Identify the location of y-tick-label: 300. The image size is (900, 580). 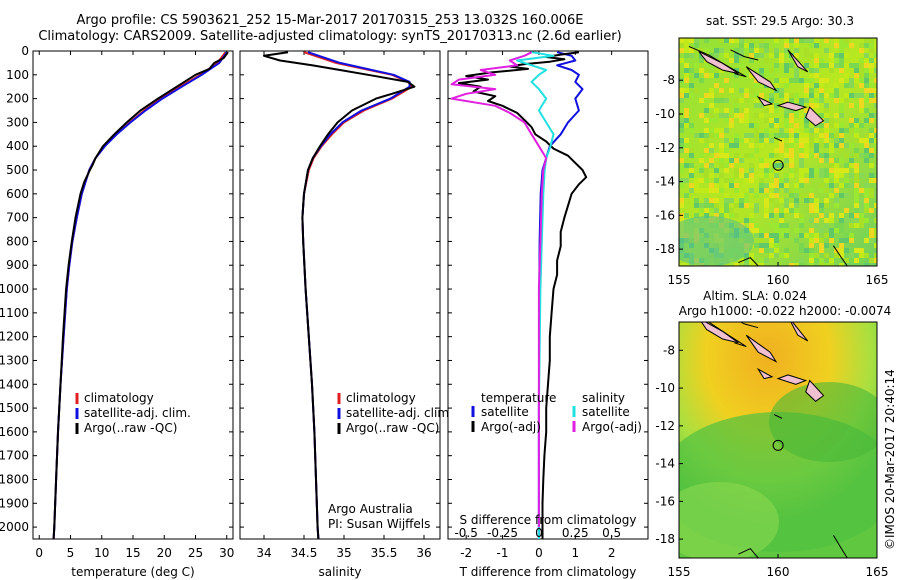
(17, 122).